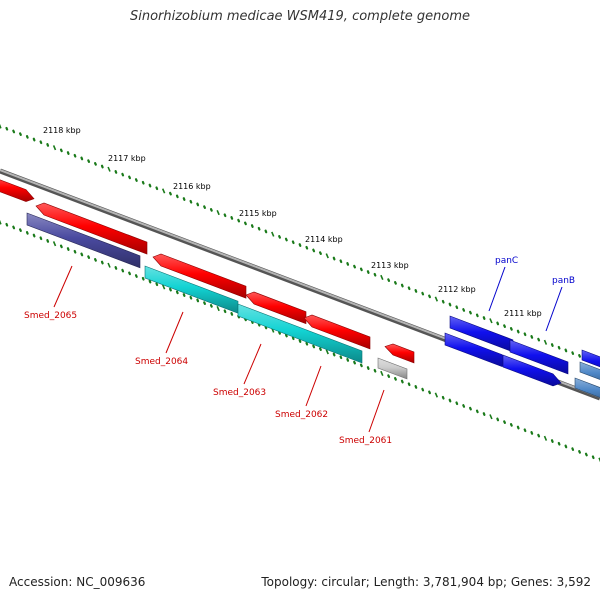 Image resolution: width=600 pixels, height=600 pixels. I want to click on gene-arrow-cyan, so click(300, 333).